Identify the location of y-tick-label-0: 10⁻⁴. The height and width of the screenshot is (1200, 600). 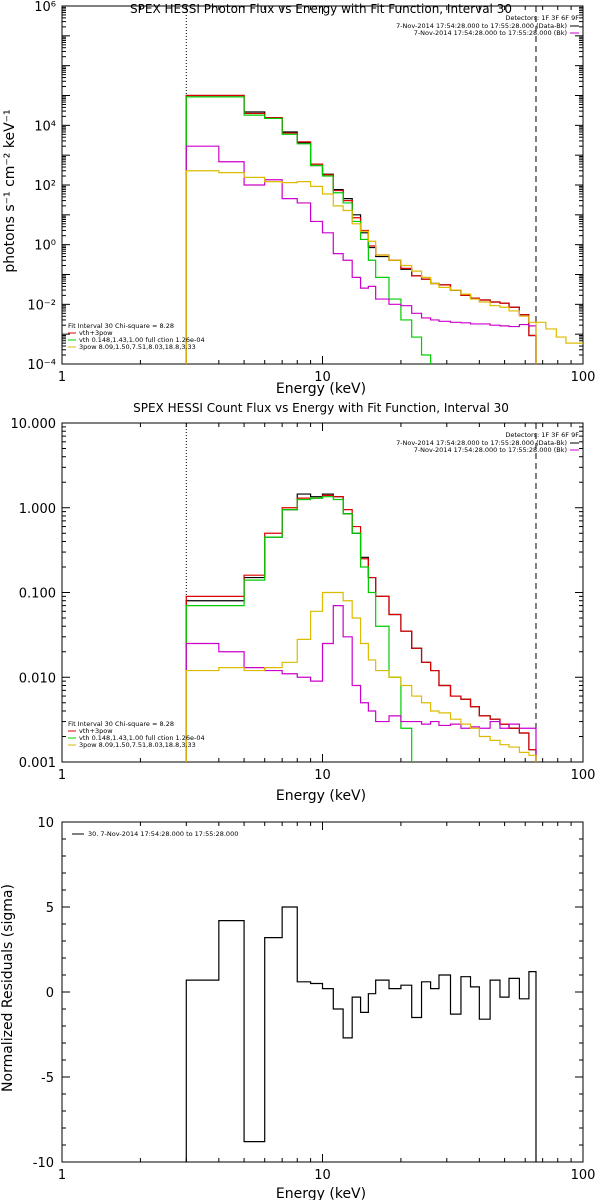
(41, 365).